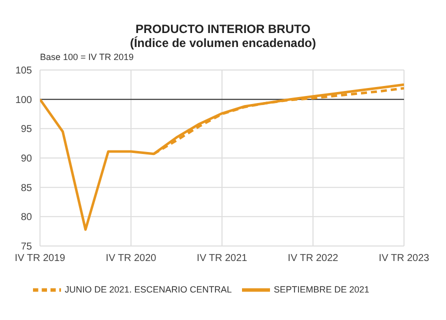  What do you see at coordinates (40, 258) in the screenshot?
I see `x-tick-label: IV TR 2019` at bounding box center [40, 258].